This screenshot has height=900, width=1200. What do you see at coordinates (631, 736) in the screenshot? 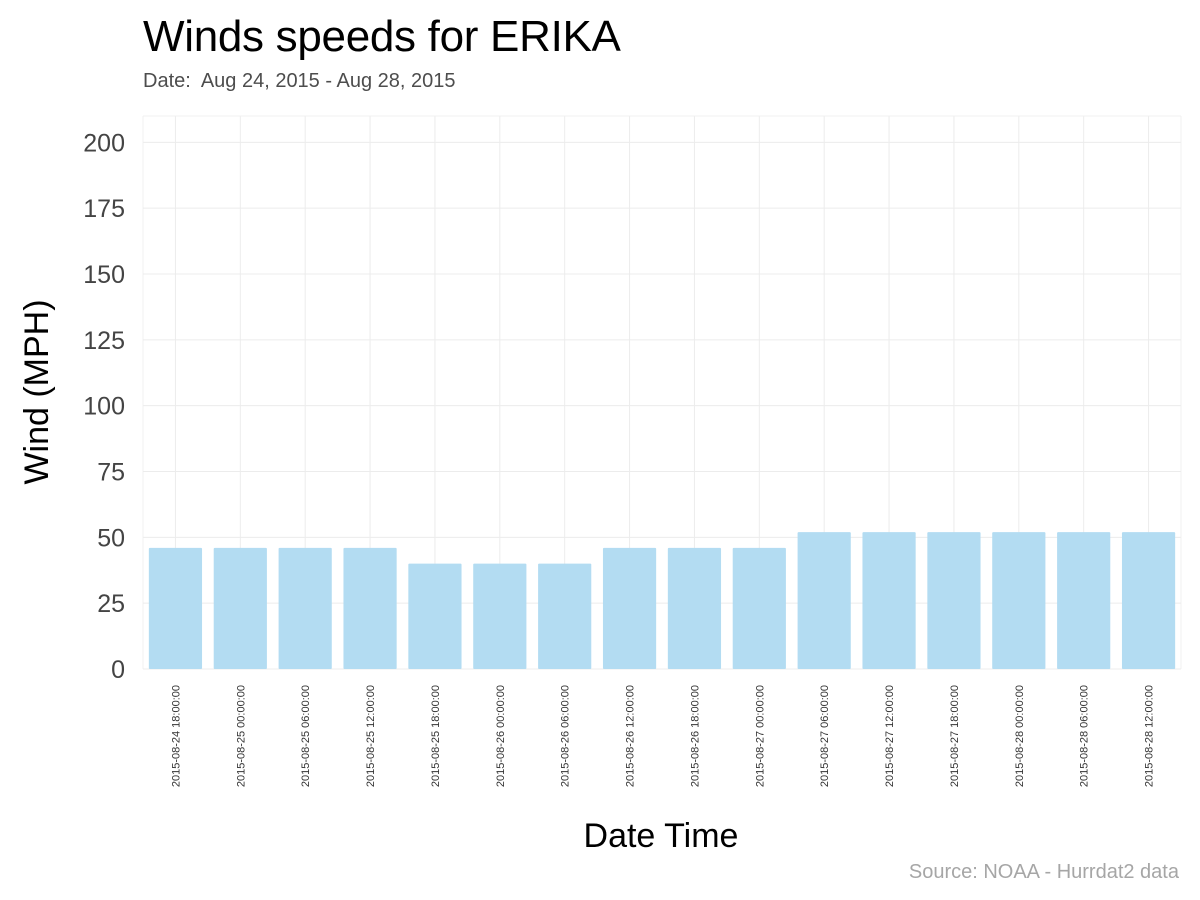
I see `x-tick-label: 2015-08-26 12:00:00` at bounding box center [631, 736].